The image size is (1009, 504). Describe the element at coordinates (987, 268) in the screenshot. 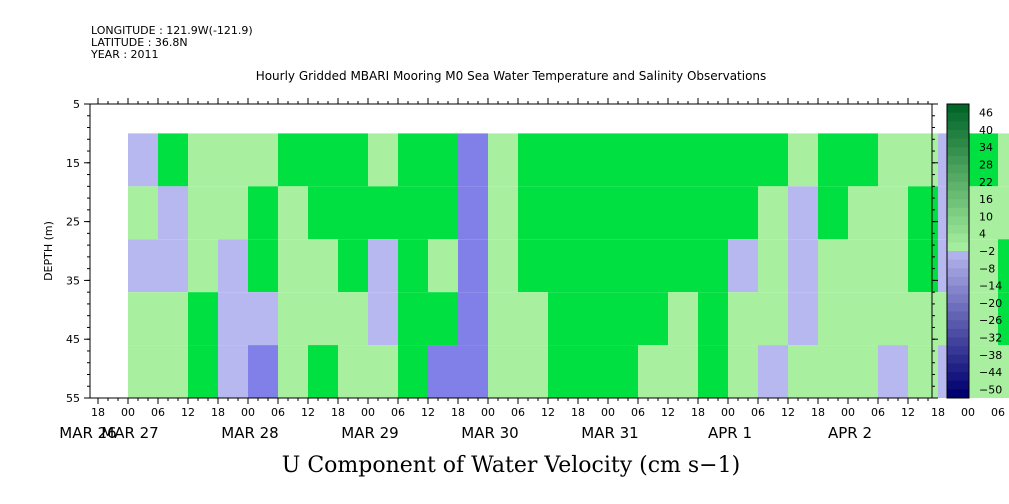

I see `colorbar-label: −8` at that location.